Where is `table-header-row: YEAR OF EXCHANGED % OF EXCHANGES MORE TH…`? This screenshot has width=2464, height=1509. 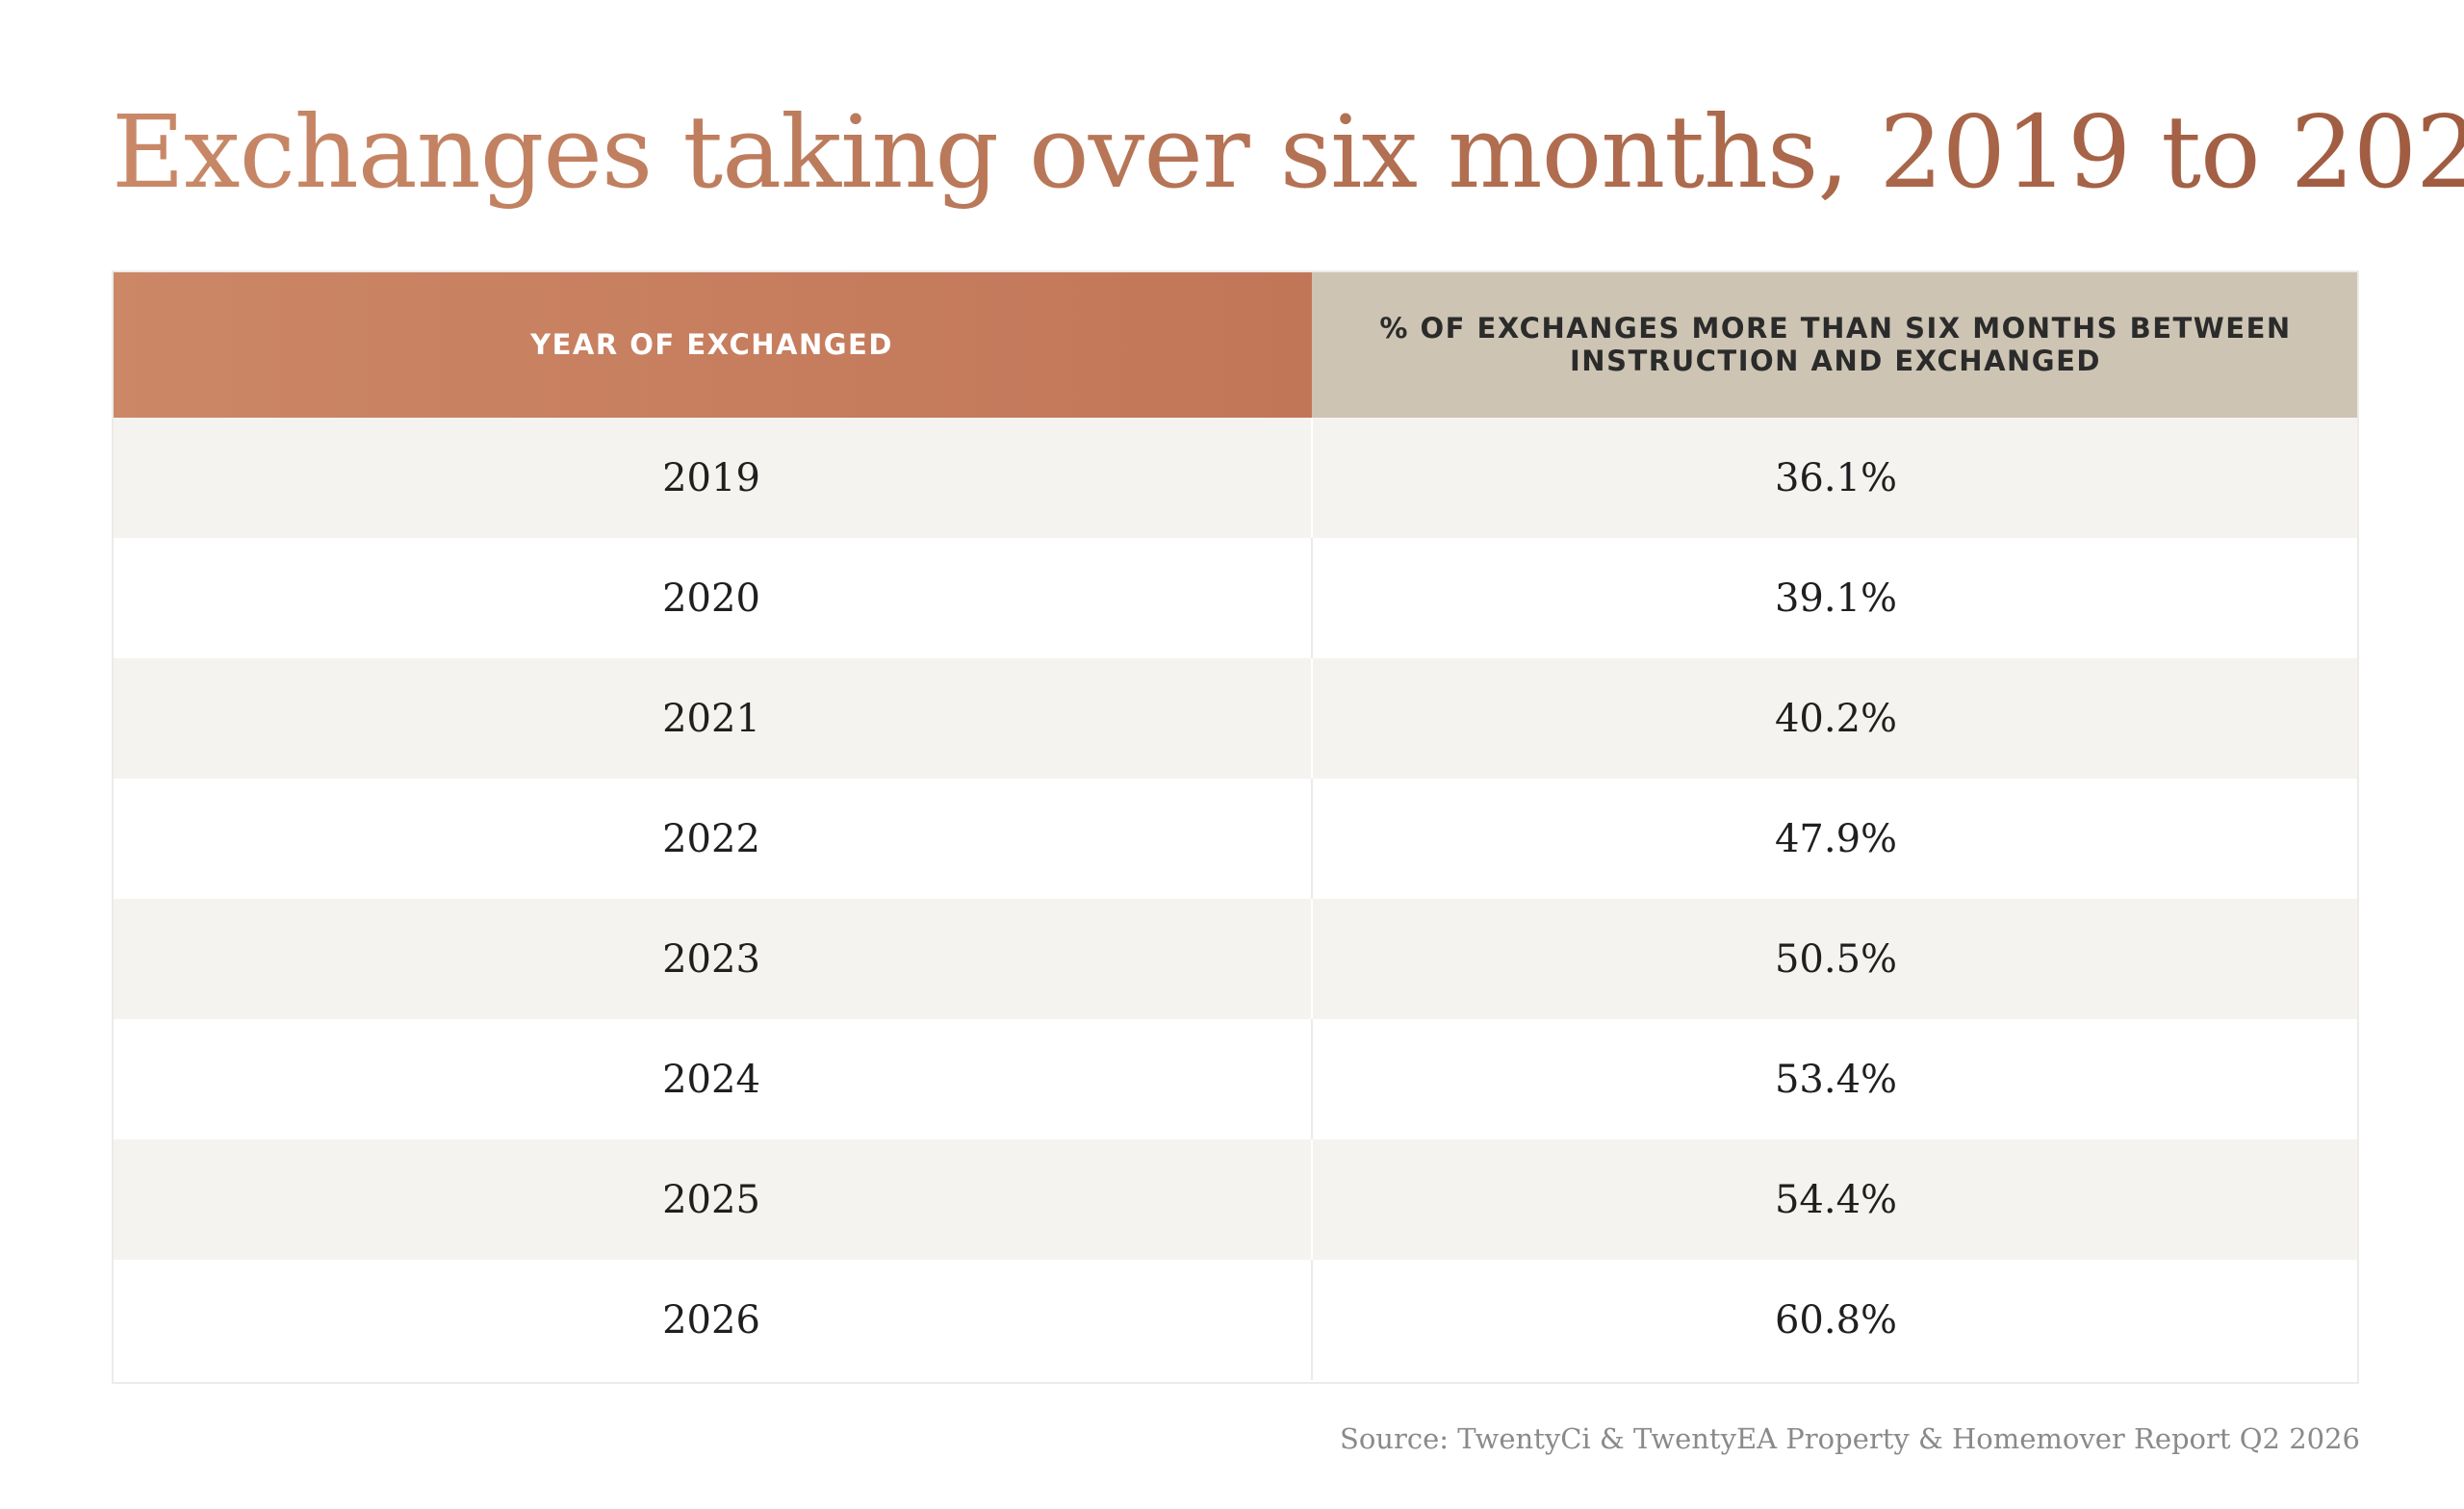 table-header-row: YEAR OF EXCHANGED % OF EXCHANGES MORE TH… is located at coordinates (1235, 344).